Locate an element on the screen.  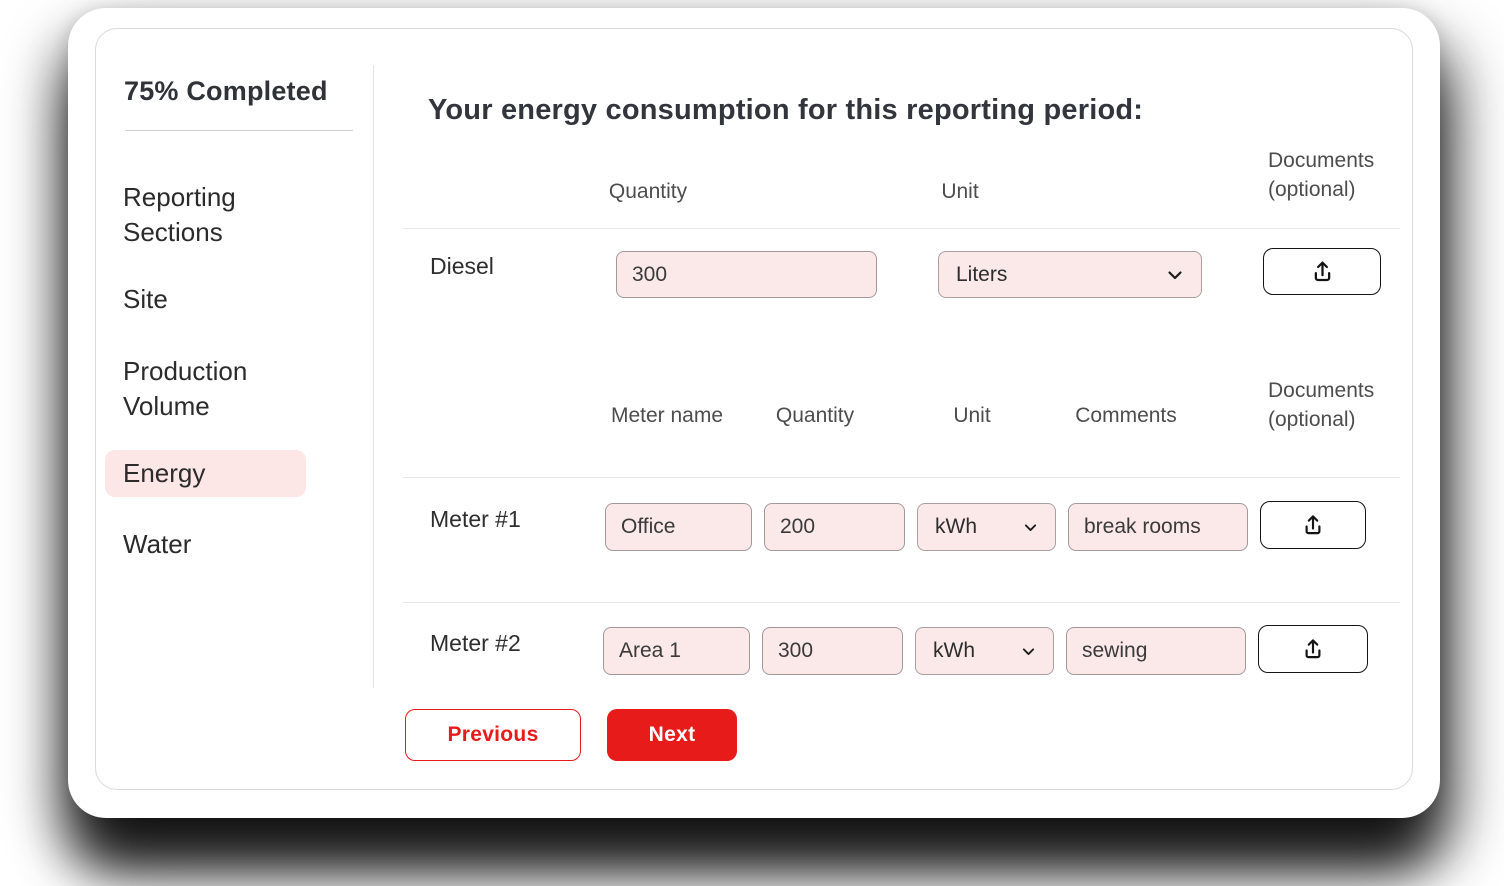
meter-1-unit-value: kWh is located at coordinates (956, 526).